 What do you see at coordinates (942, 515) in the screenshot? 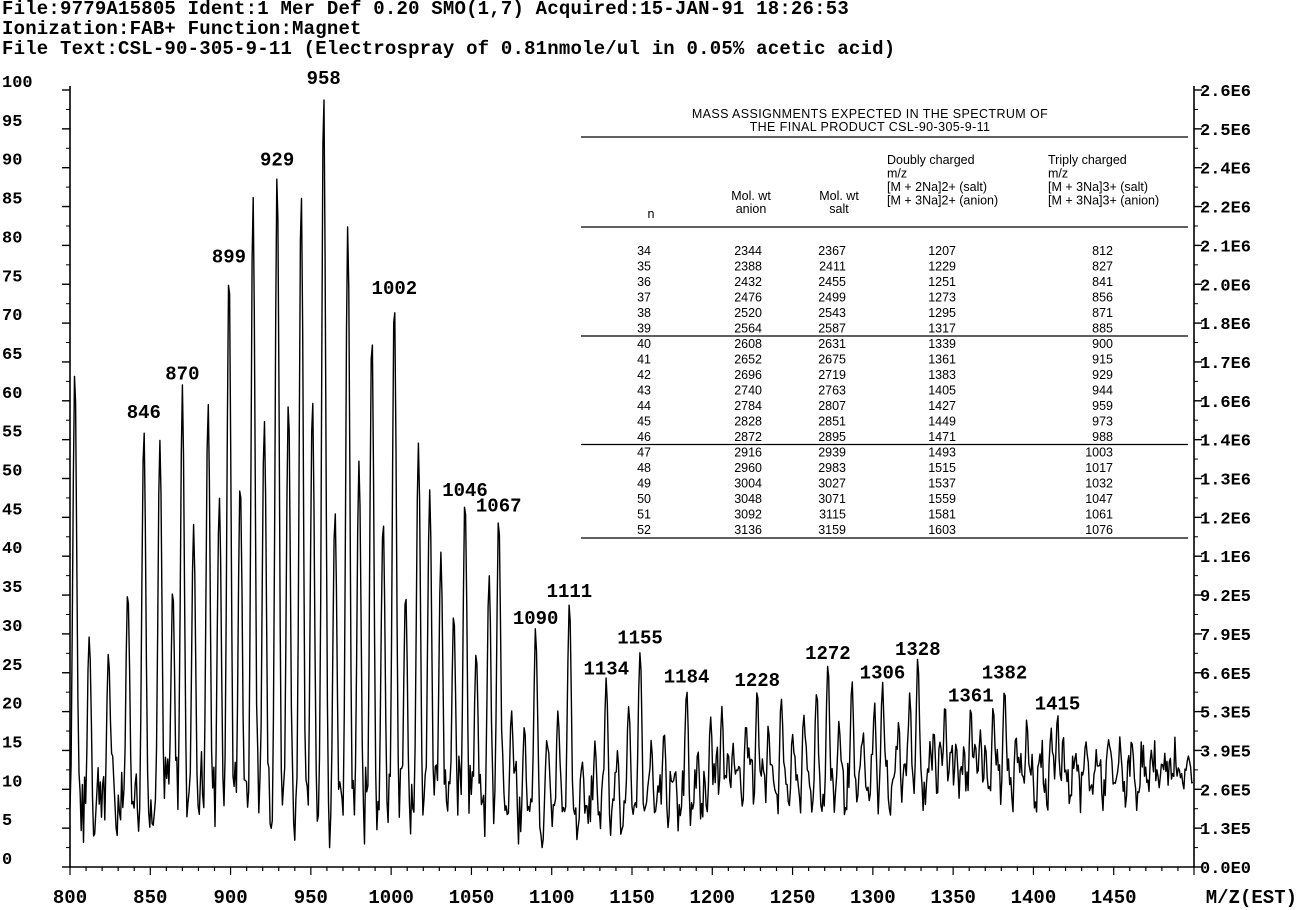
I see `table-cell: 1581` at bounding box center [942, 515].